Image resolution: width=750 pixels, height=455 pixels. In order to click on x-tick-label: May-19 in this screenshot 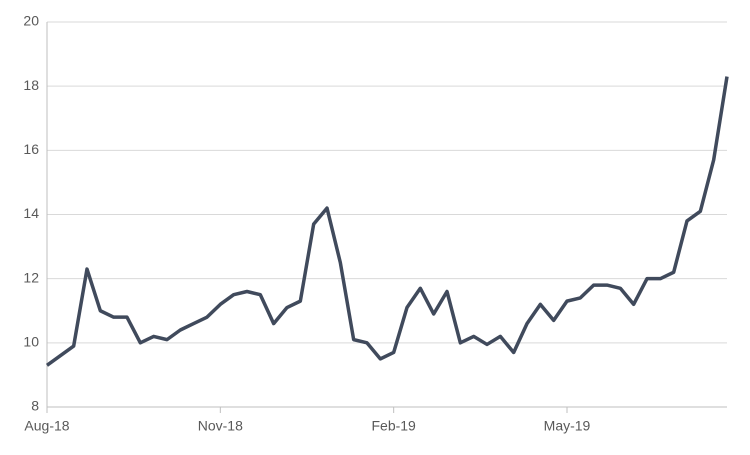, I will do `click(567, 426)`.